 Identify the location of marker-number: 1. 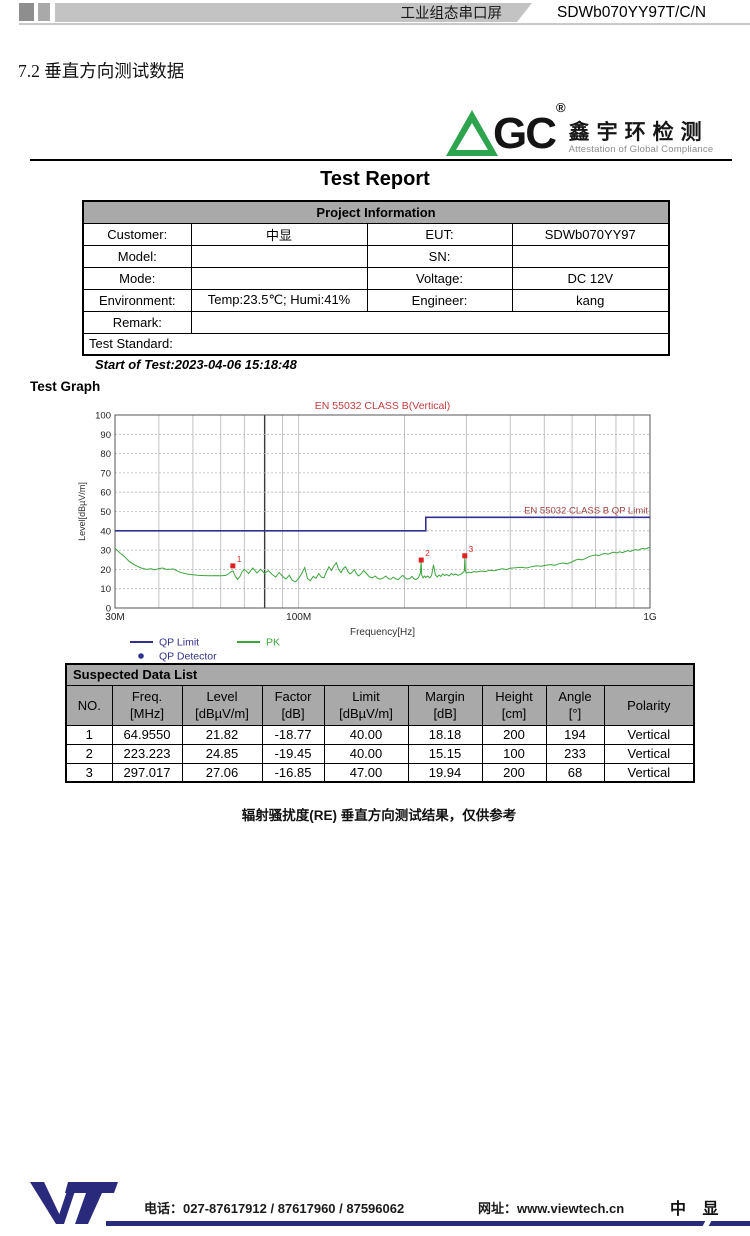
(239, 559).